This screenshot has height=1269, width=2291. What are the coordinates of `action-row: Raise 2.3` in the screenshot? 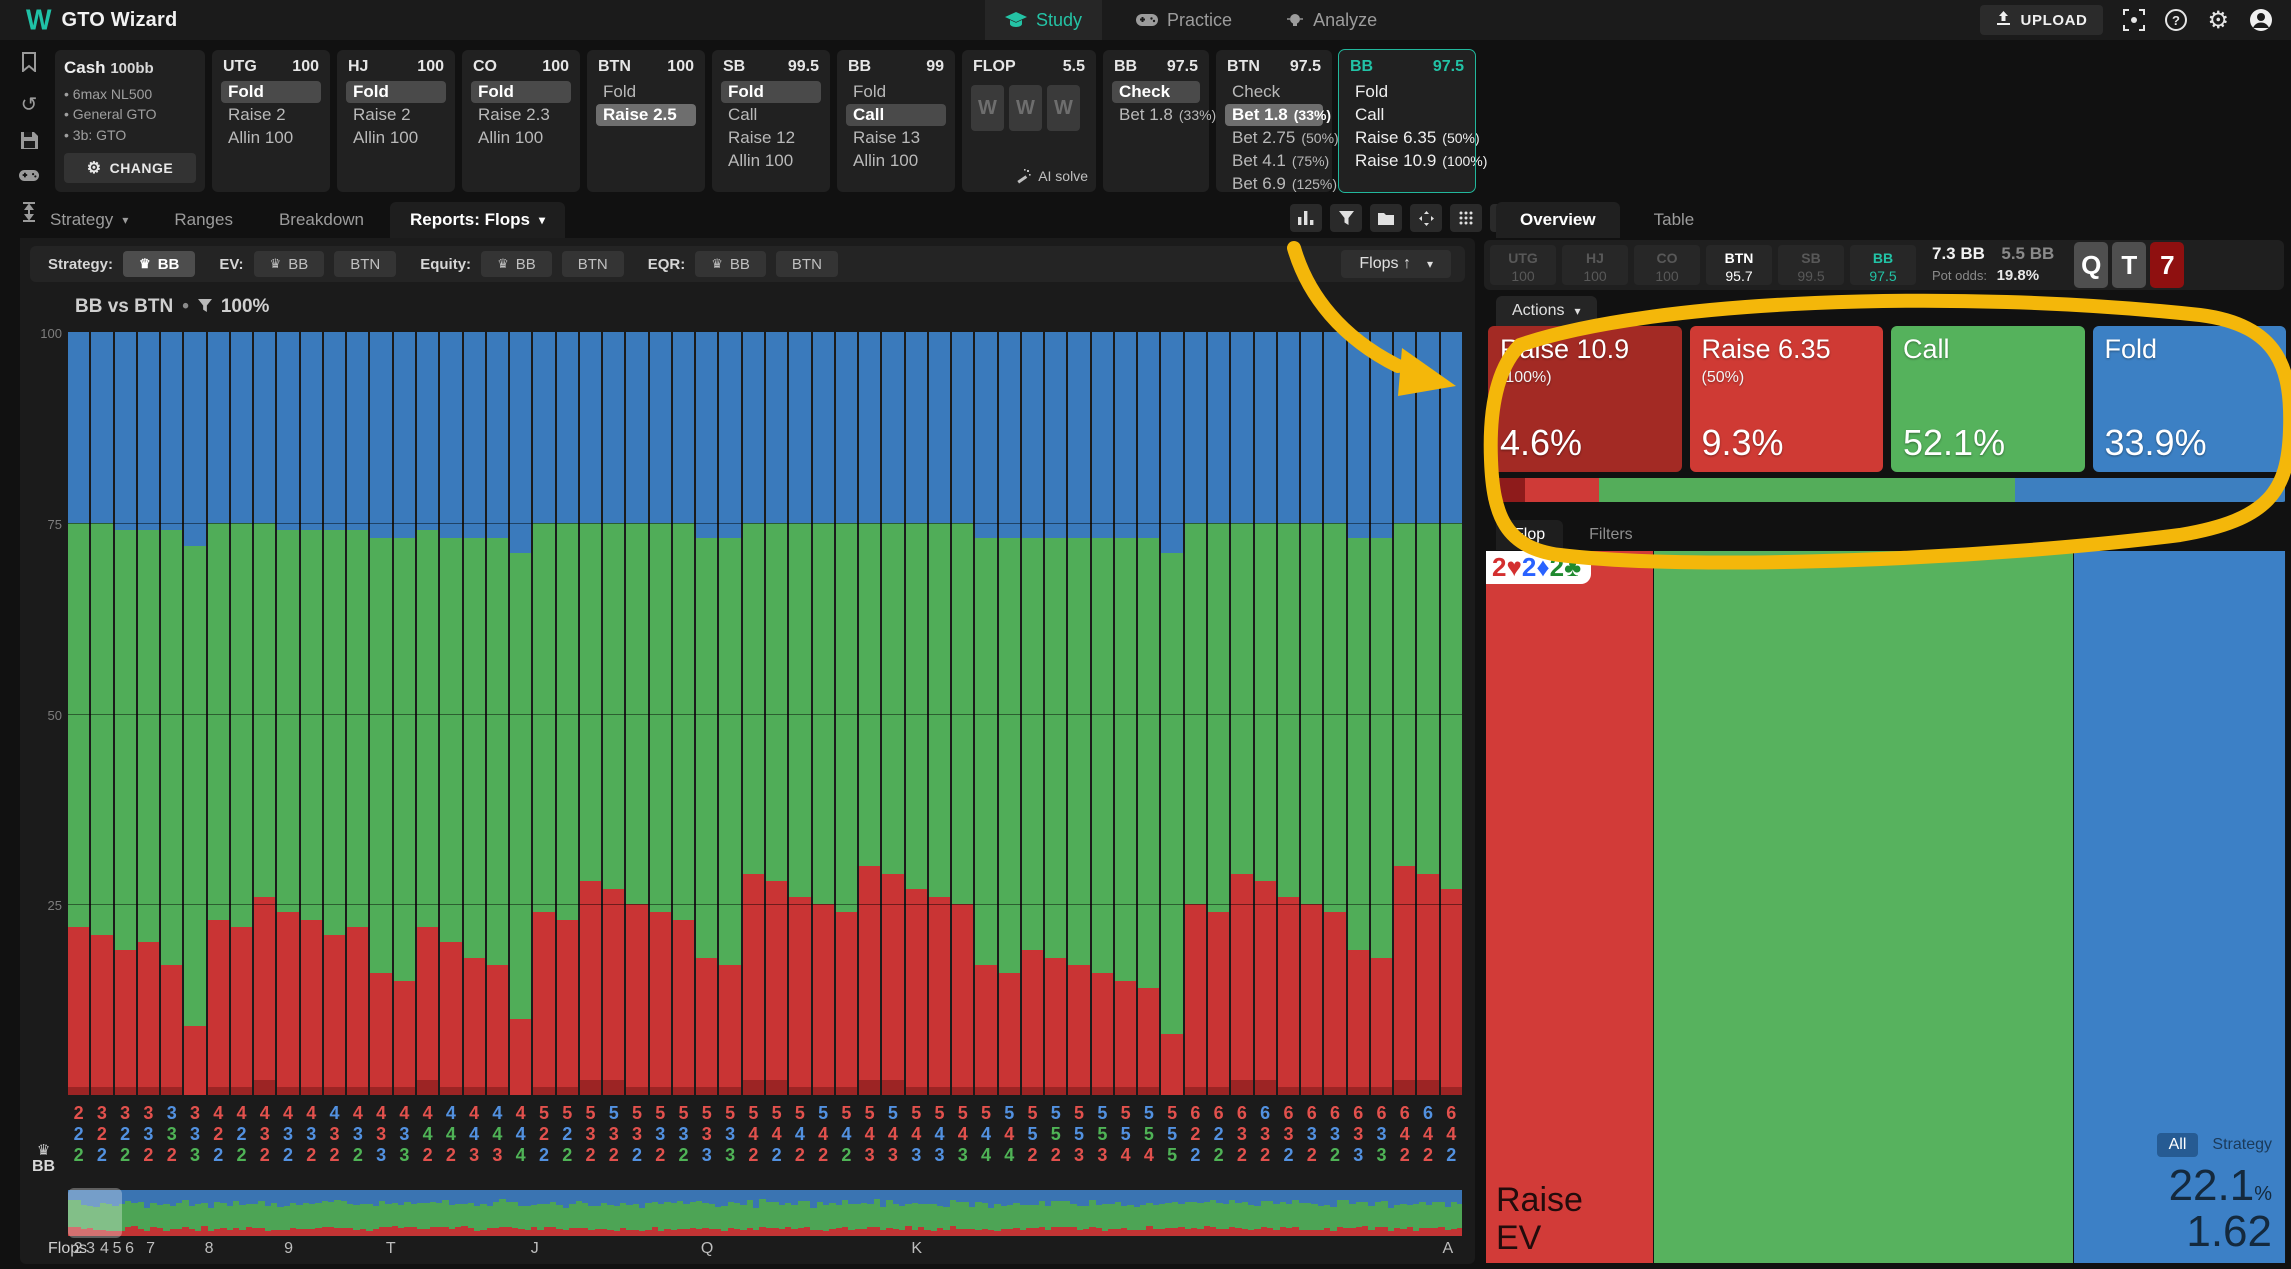 It's located at (521, 115).